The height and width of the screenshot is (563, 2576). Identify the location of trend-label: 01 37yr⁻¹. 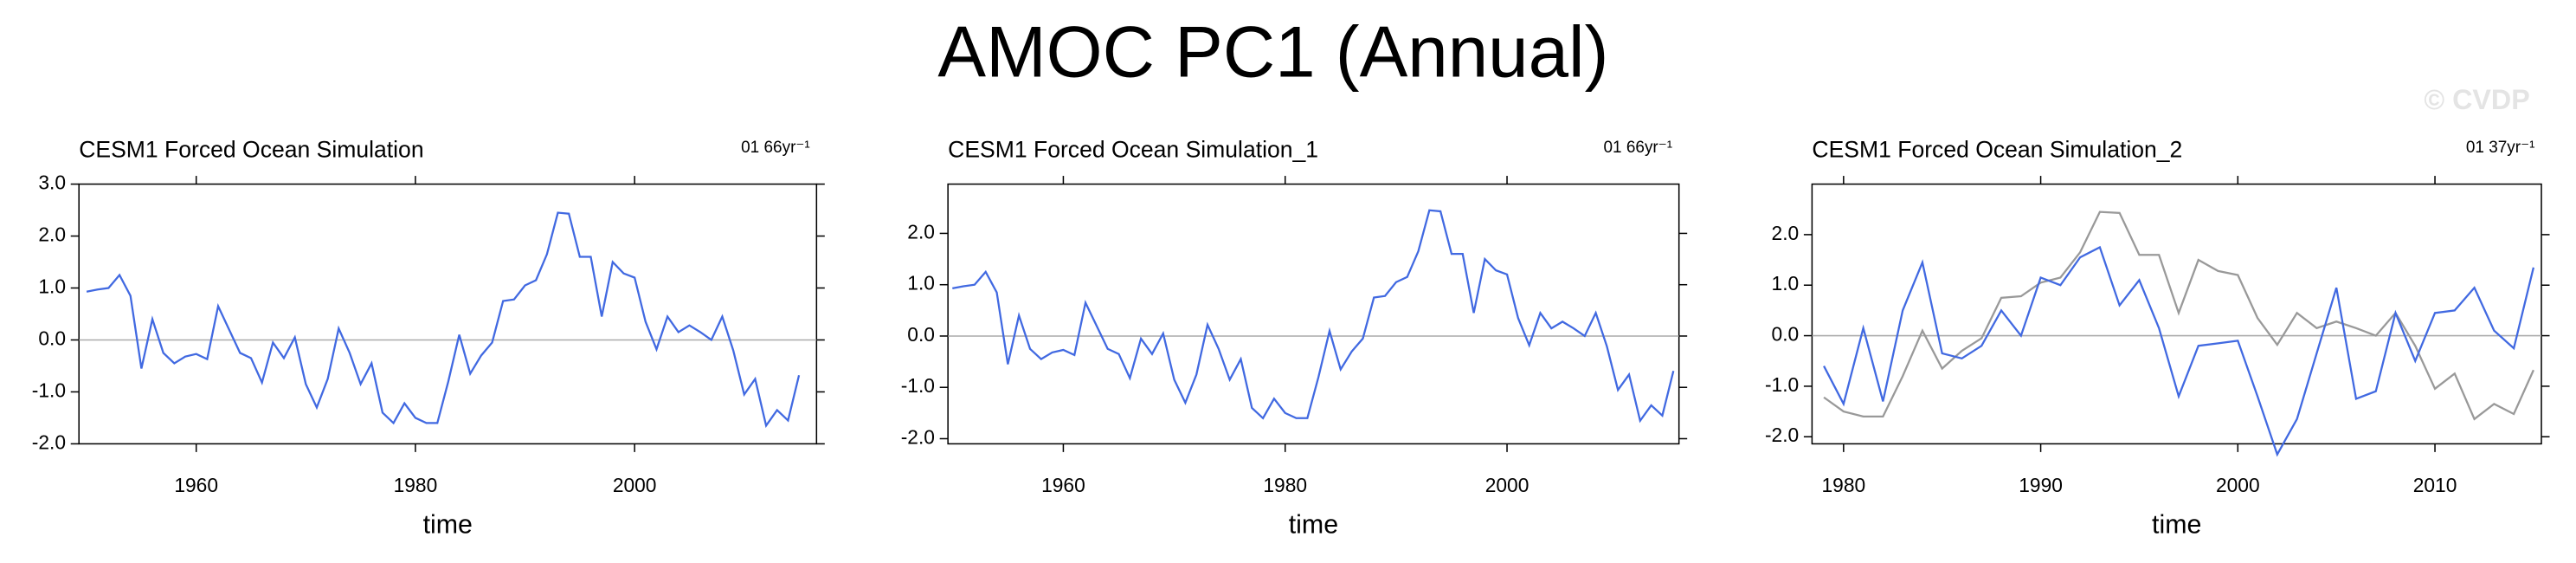
(2500, 148).